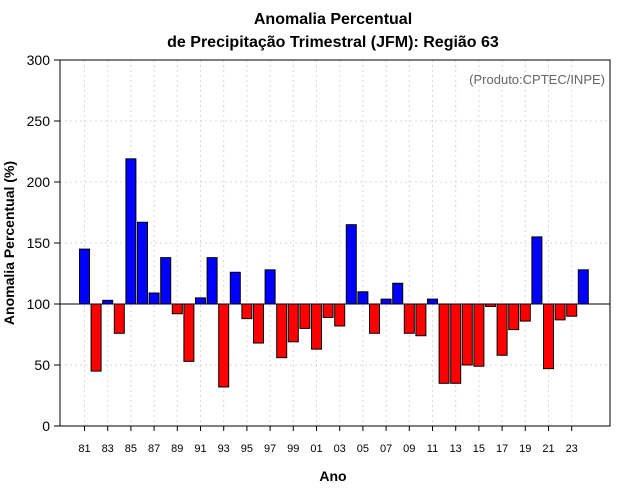  Describe the element at coordinates (537, 79) in the screenshot. I see `credit-text: (Produto:CPTEC/INPE)` at that location.